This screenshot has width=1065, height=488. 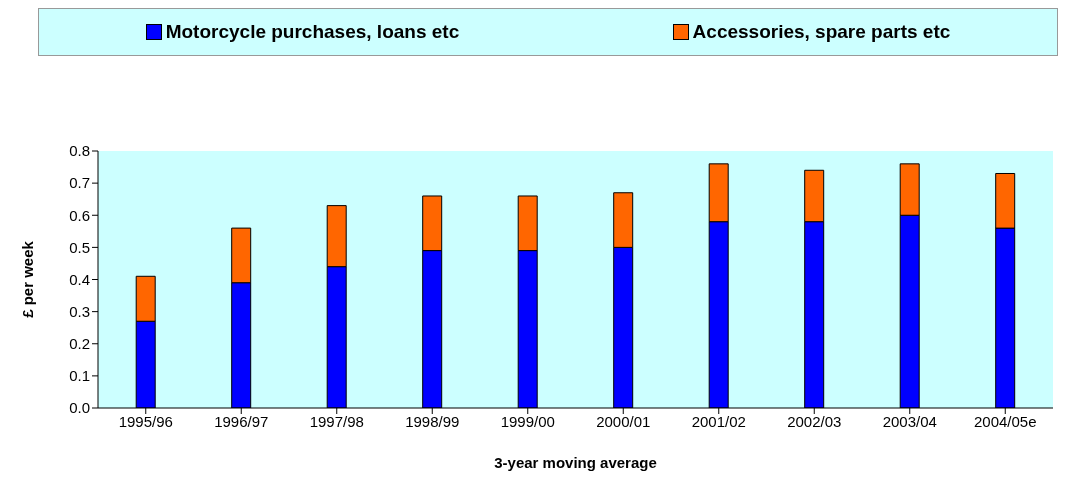 What do you see at coordinates (718, 421) in the screenshot?
I see `x-tick-label: 2001/02` at bounding box center [718, 421].